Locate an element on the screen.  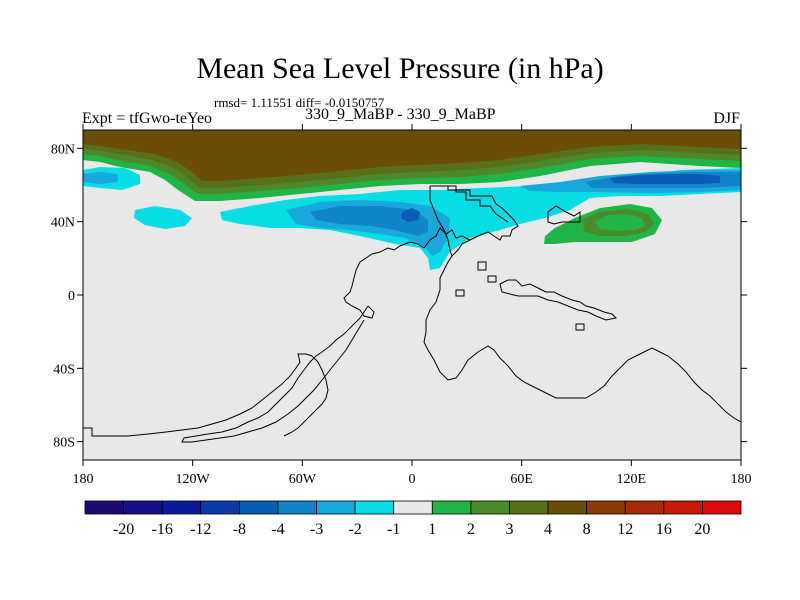
colorbar-level-label: -12 is located at coordinates (200, 529).